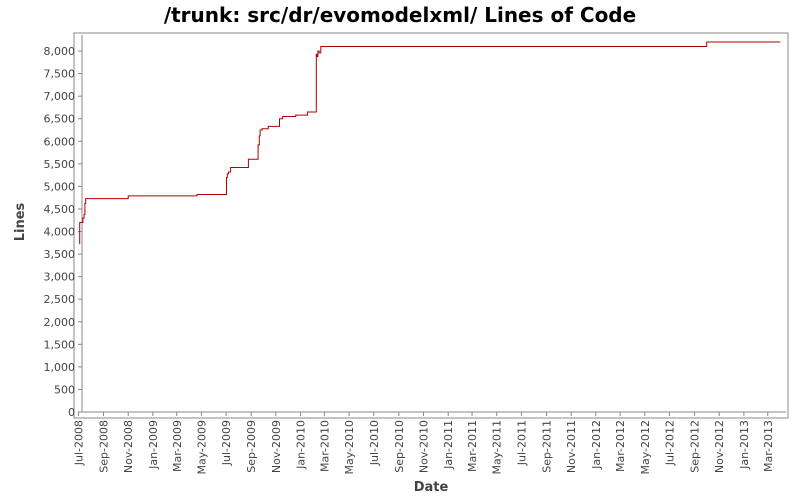  What do you see at coordinates (60, 209) in the screenshot?
I see `y-tick-label: 4,500` at bounding box center [60, 209].